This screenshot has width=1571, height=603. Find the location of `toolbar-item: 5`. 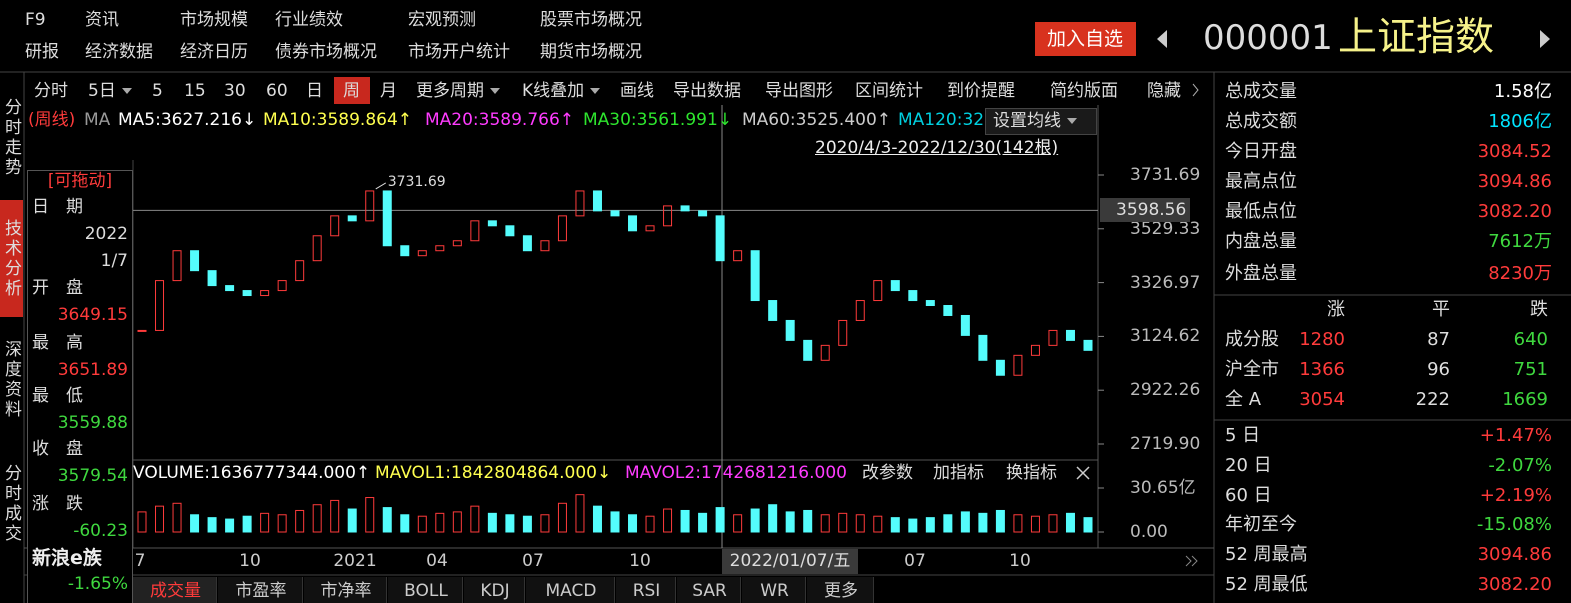

toolbar-item: 5 is located at coordinates (157, 91).